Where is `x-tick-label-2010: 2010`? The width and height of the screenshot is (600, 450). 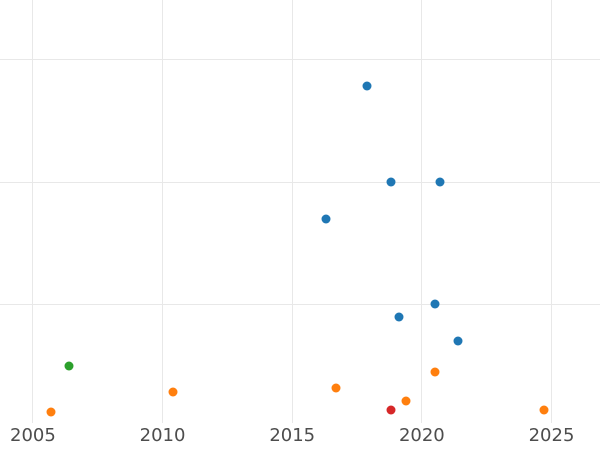
x-tick-label-2010: 2010 is located at coordinates (162, 435).